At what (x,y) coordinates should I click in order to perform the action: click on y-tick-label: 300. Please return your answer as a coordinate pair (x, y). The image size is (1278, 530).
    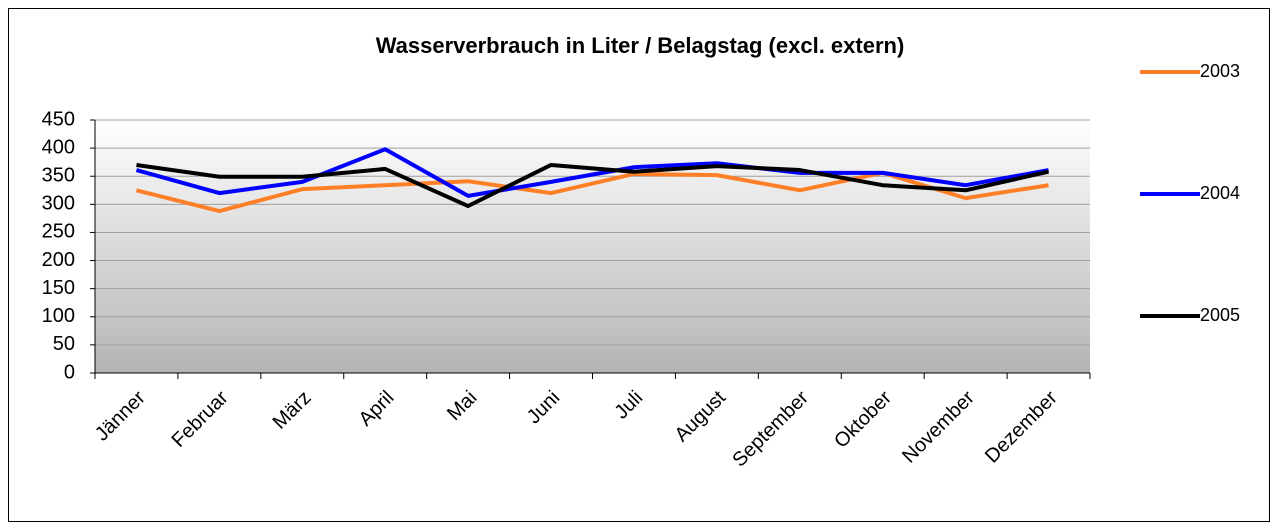
    Looking at the image, I should click on (58, 204).